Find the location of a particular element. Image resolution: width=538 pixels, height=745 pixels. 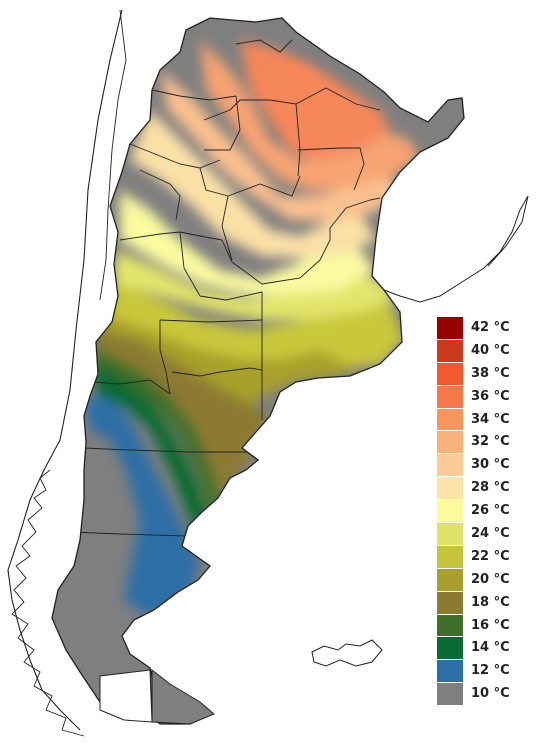

legend-item: 38 °C is located at coordinates (482, 374).